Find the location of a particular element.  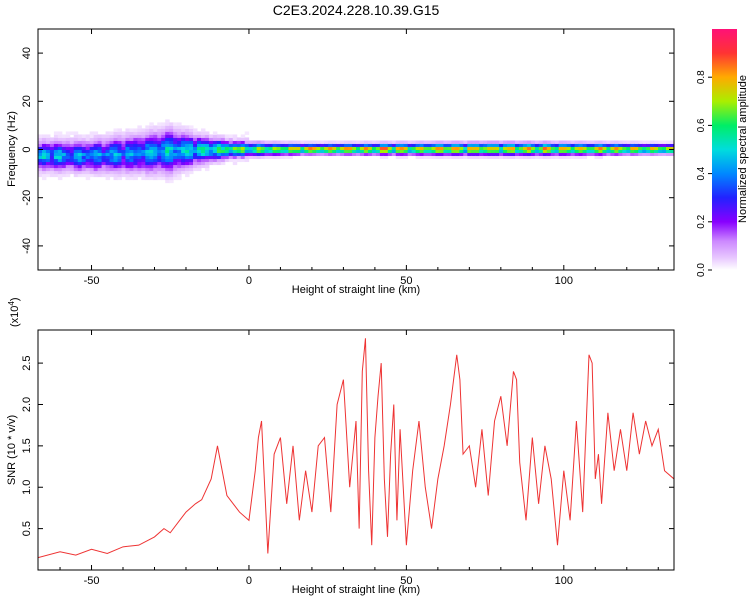

snr-multiplier: (x104) is located at coordinates (14, 312).